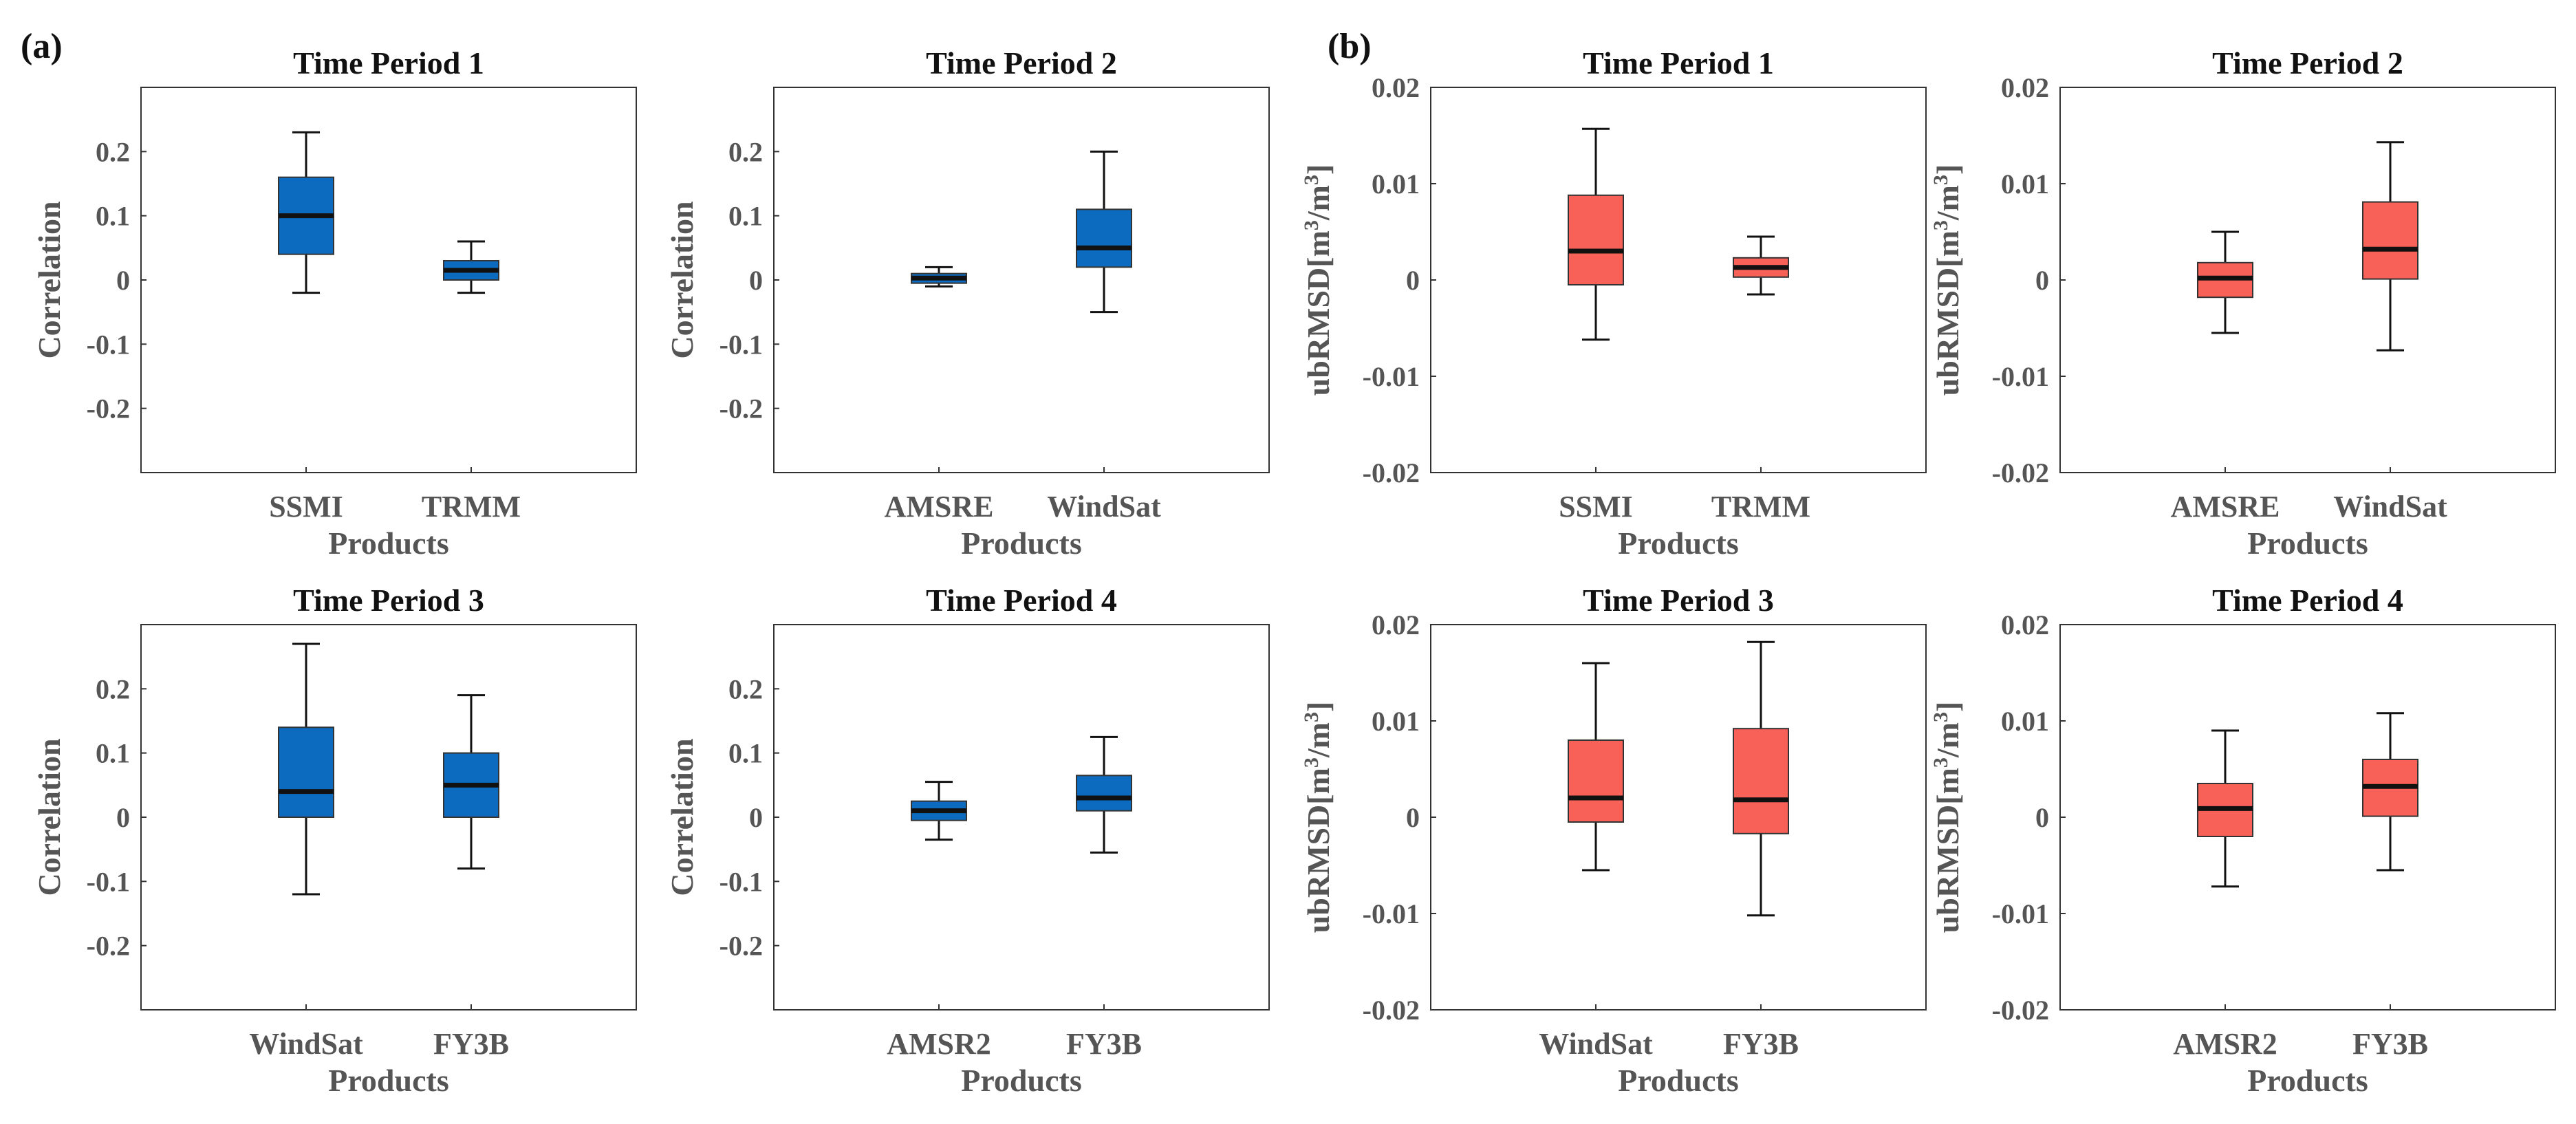  I want to click on x-tick-label: AMSR2, so click(939, 1044).